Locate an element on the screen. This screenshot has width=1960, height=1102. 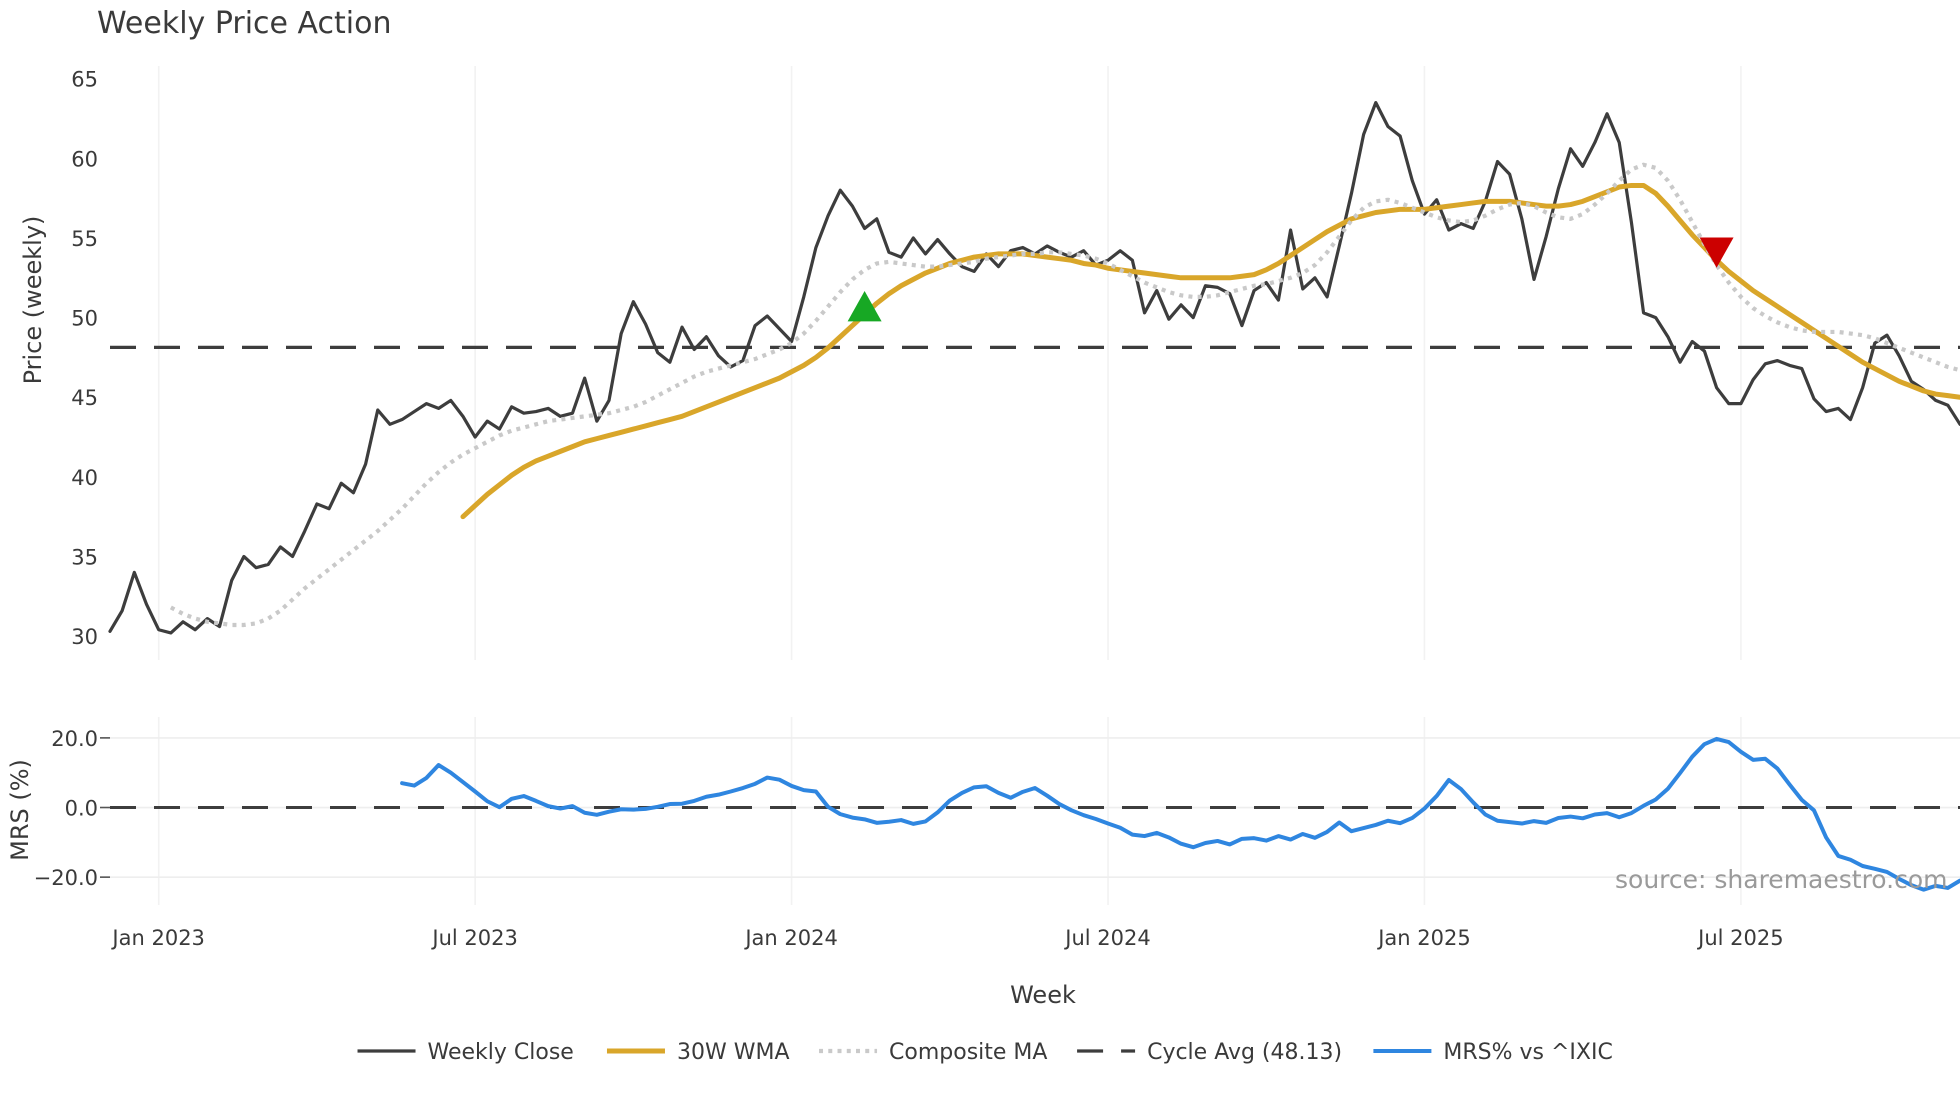
price-y-tick-label: 50 is located at coordinates (84, 319).